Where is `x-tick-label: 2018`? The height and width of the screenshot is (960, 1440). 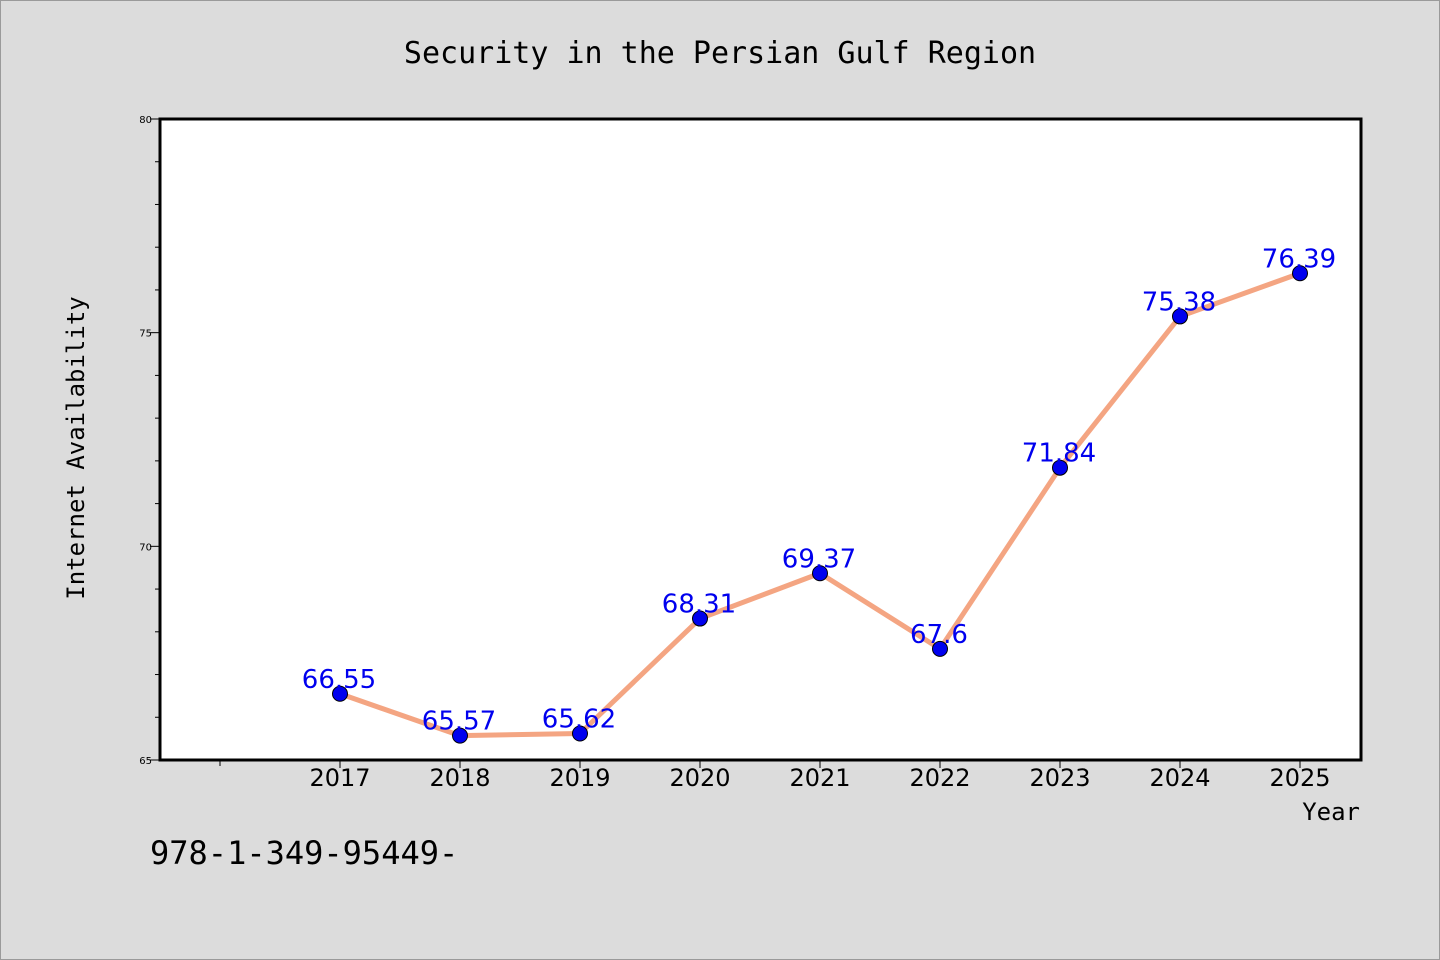
x-tick-label: 2018 is located at coordinates (459, 778).